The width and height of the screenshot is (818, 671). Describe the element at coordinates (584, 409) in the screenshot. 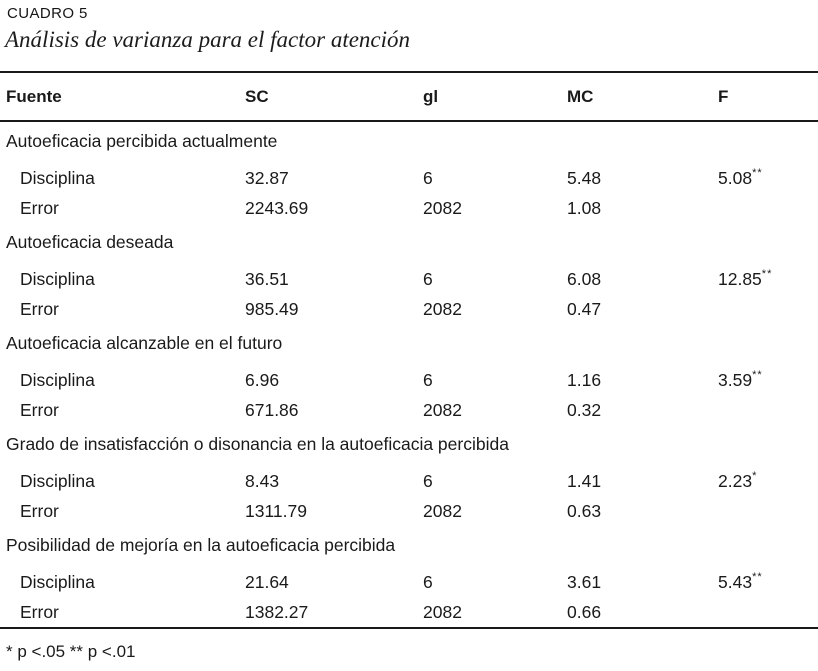

I see `cell-mc: 0.32` at that location.